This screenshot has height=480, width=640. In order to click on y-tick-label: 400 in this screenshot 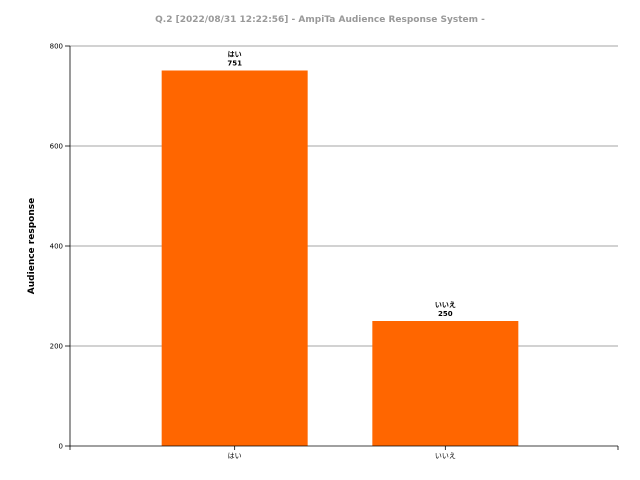, I will do `click(56, 247)`.